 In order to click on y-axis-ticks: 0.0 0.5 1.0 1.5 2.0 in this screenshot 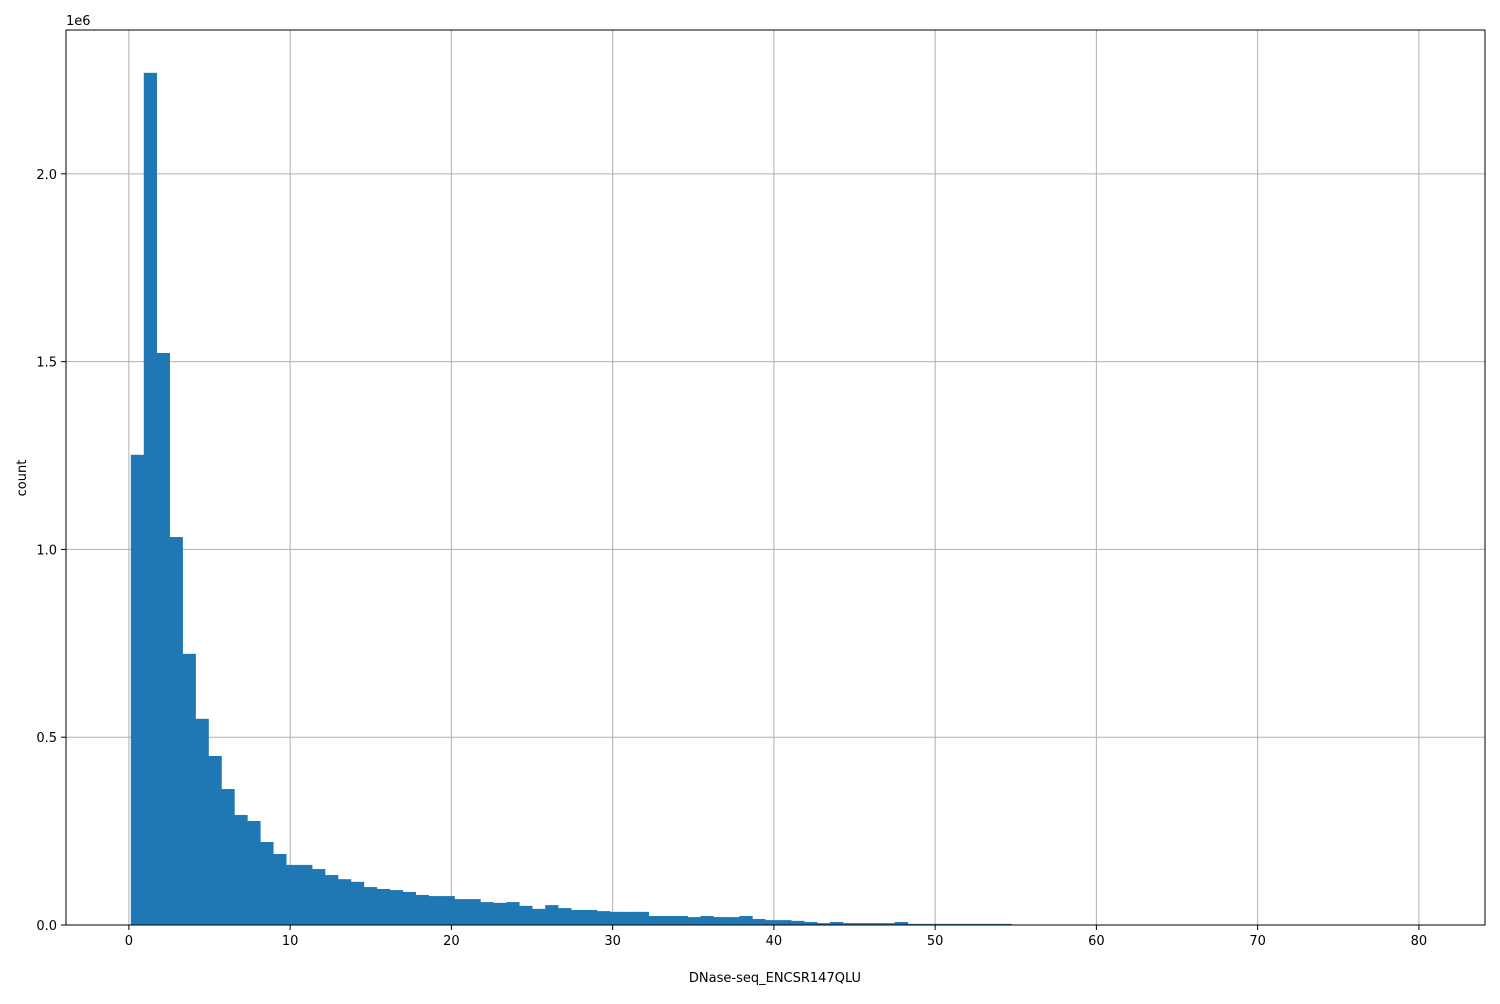, I will do `click(51, 551)`.